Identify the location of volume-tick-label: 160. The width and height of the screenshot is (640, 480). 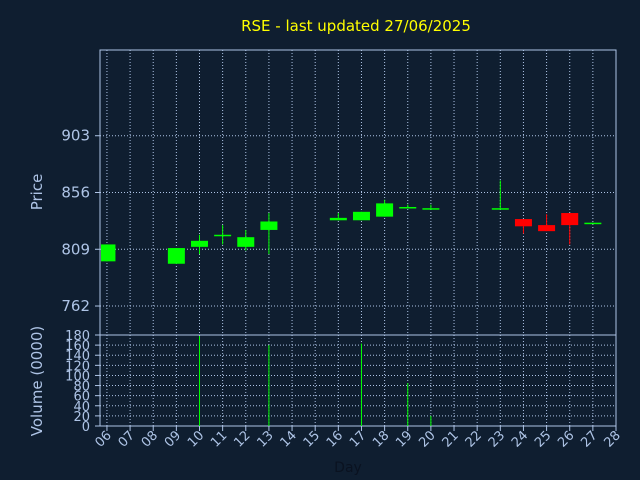
(77, 346).